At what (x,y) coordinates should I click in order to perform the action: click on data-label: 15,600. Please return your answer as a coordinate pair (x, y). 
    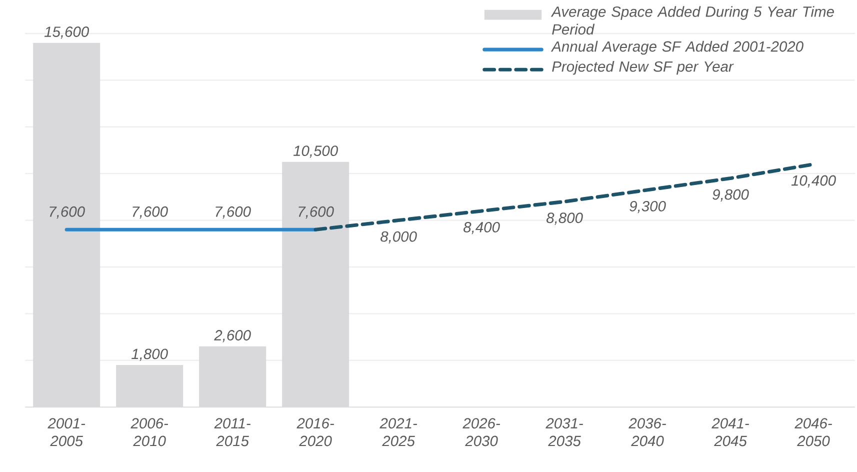
    Looking at the image, I should click on (66, 32).